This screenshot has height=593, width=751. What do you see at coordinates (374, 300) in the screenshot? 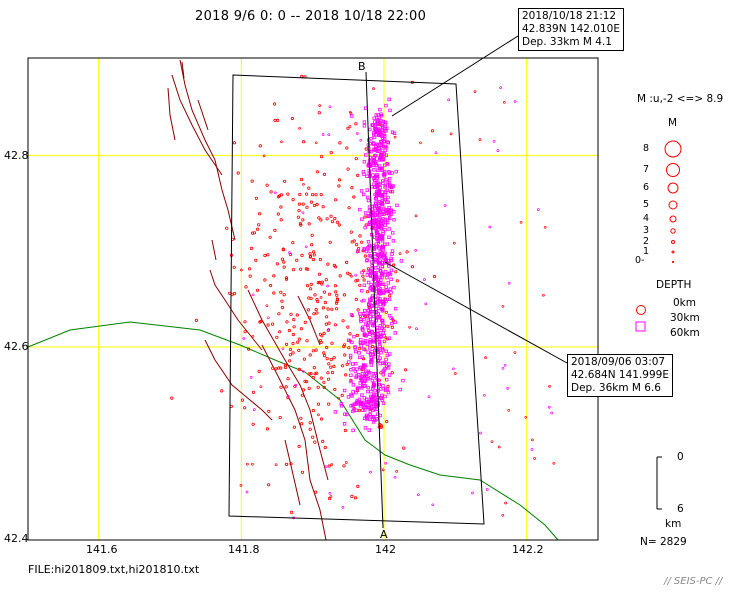
I see `cross-section-line` at bounding box center [374, 300].